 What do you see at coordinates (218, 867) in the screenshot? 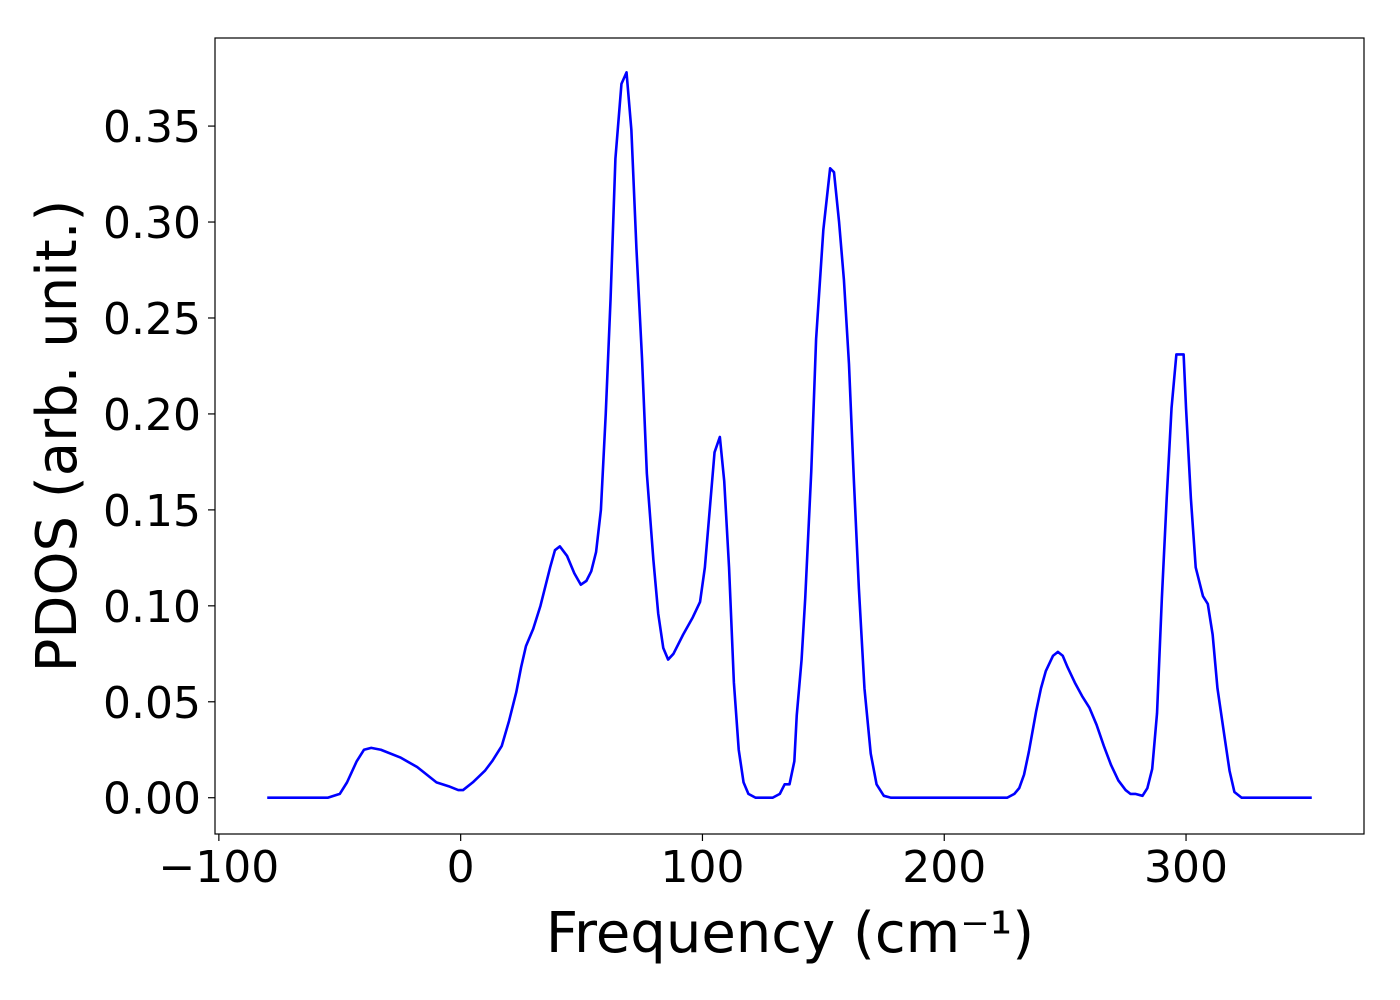
I see `x-tick-label: −100` at bounding box center [218, 867].